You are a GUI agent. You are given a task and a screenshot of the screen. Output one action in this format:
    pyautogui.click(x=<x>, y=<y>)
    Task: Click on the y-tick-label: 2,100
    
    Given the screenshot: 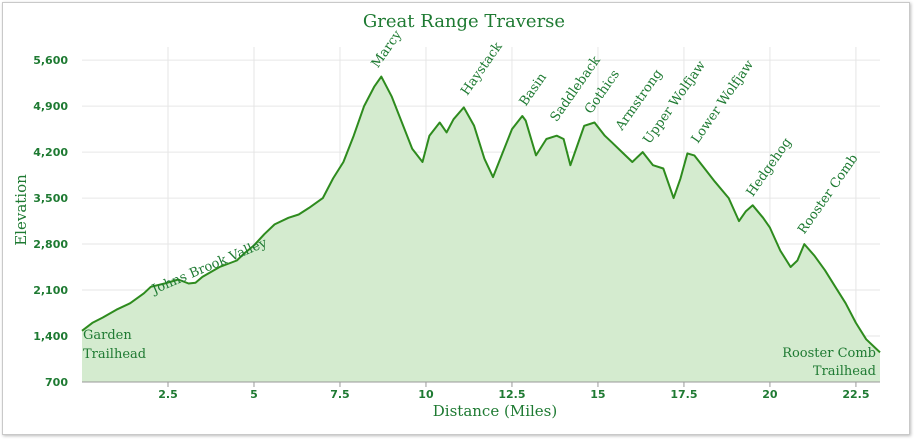 What is the action you would take?
    pyautogui.click(x=50, y=290)
    